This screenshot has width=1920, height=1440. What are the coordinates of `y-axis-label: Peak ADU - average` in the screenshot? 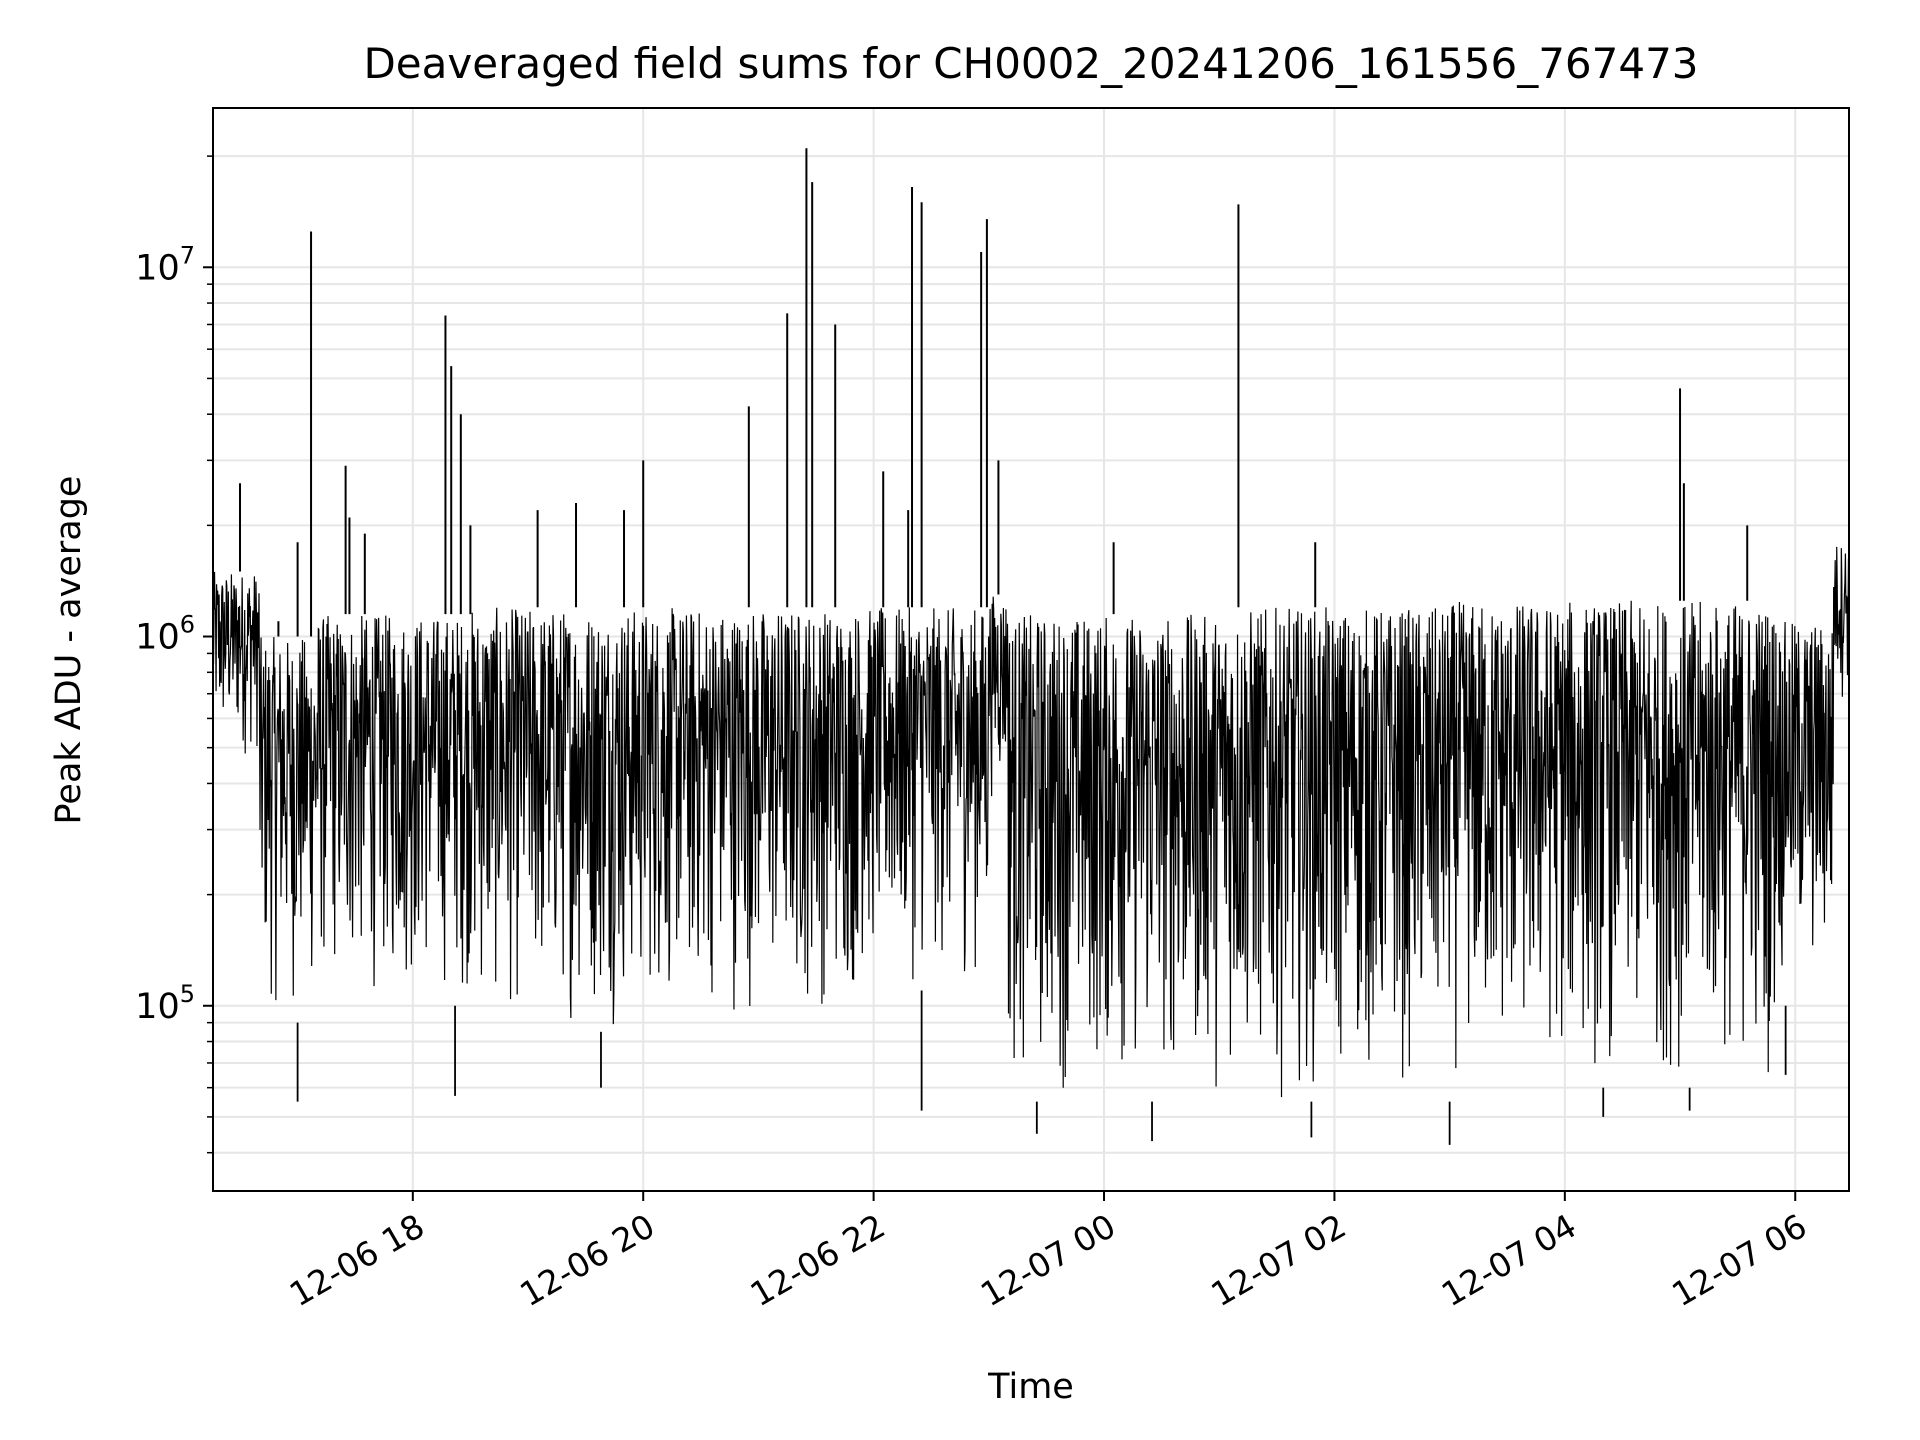 It's located at (69, 650).